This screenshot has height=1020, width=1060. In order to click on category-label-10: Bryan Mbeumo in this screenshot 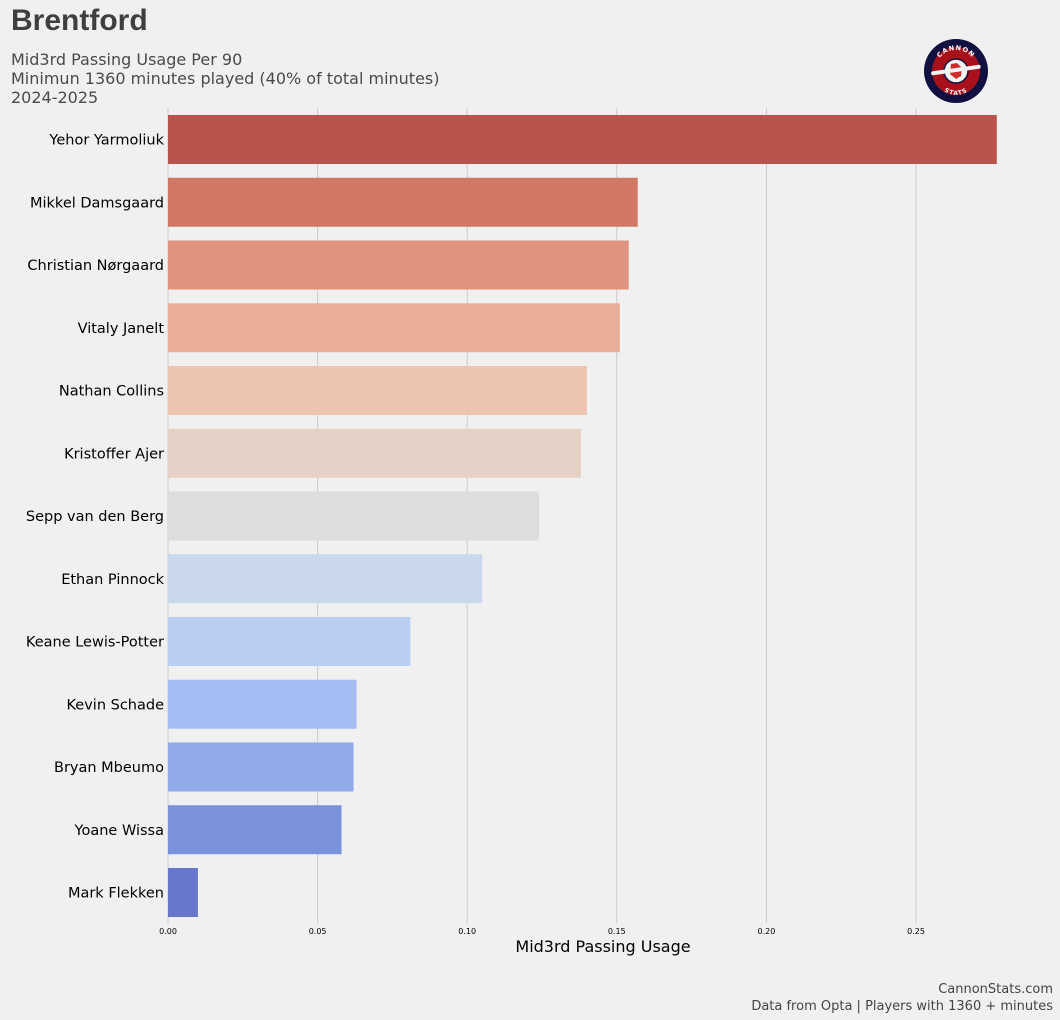, I will do `click(109, 768)`.